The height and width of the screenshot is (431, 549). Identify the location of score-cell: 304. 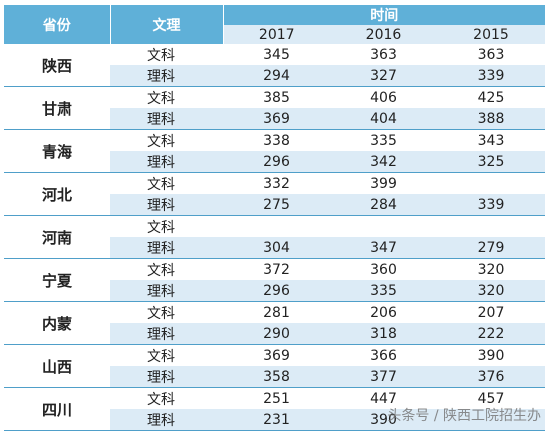
(276, 248).